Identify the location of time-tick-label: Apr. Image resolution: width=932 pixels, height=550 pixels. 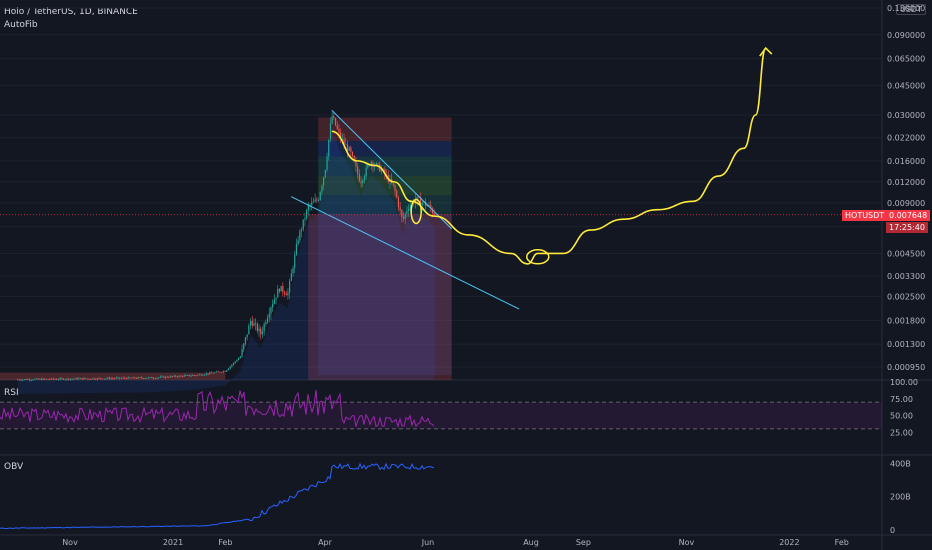
(325, 542).